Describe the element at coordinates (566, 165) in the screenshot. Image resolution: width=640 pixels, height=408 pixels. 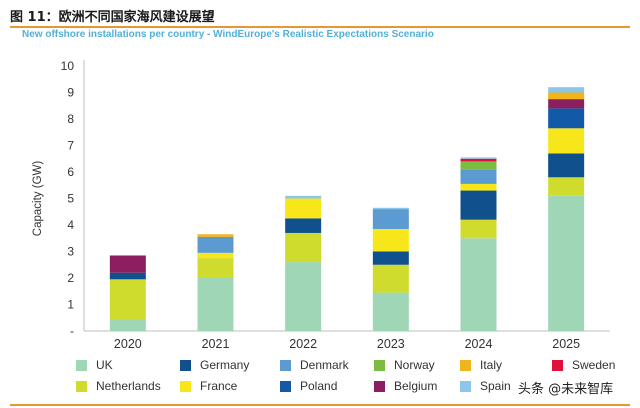
I see `bar-segment-germany-2025` at that location.